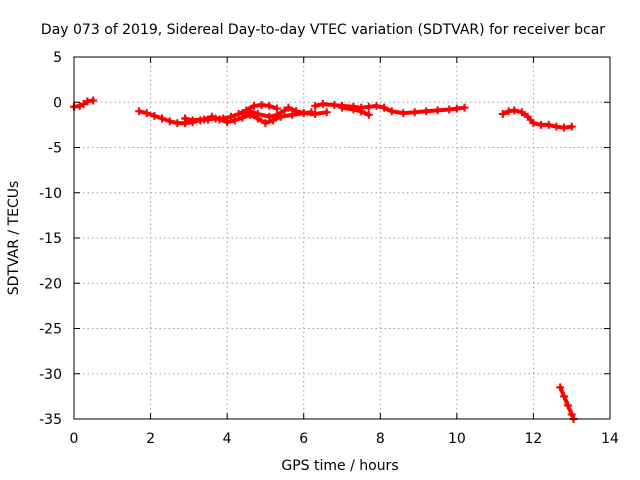 Image resolution: width=640 pixels, height=480 pixels. Describe the element at coordinates (150, 439) in the screenshot. I see `x-tick-label: 2` at that location.